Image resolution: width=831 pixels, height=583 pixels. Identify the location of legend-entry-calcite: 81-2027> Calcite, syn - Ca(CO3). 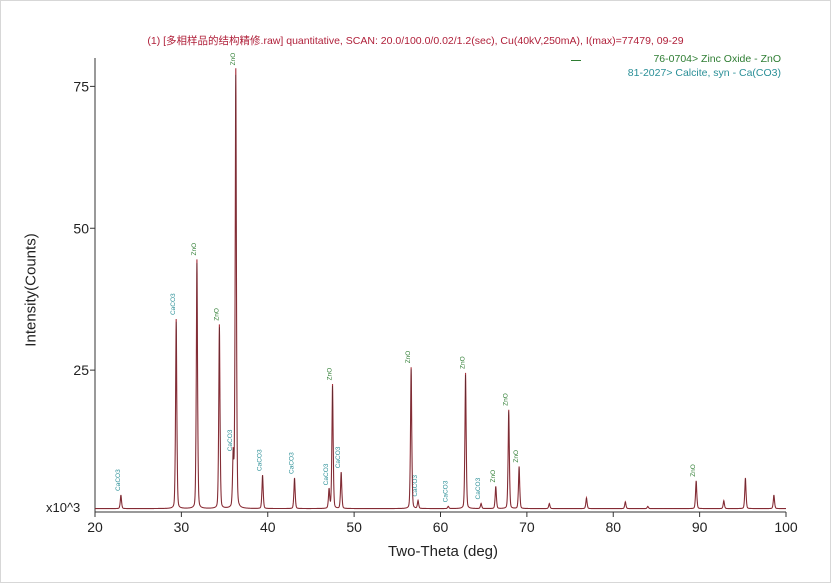
(704, 73).